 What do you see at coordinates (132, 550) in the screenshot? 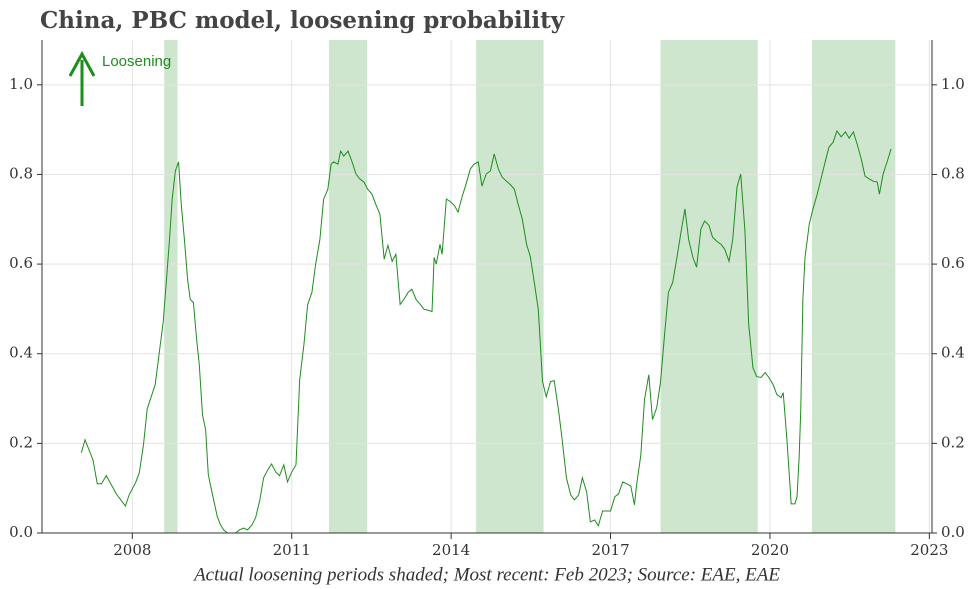
I see `x-tick-label: 2008` at bounding box center [132, 550].